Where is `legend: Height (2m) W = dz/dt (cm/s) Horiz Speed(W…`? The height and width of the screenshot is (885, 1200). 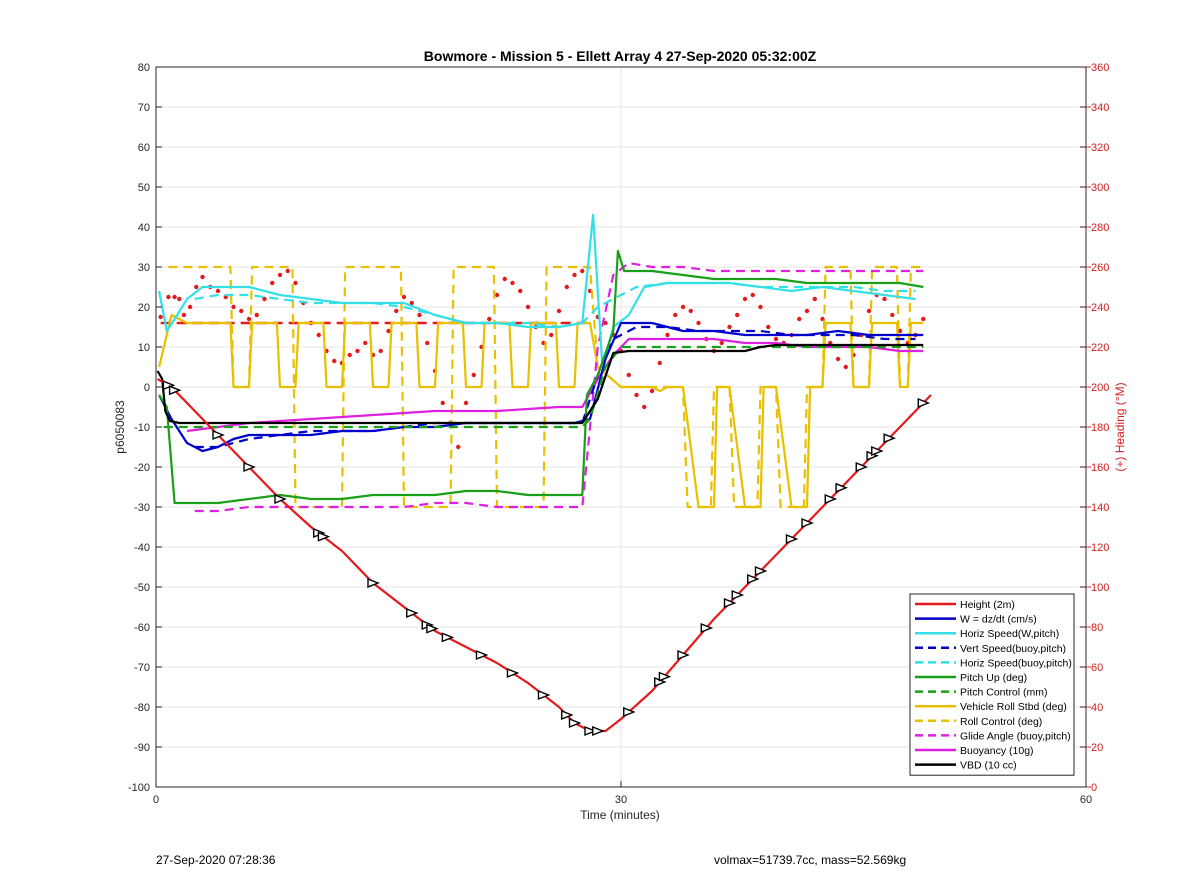
legend: Height (2m) W = dz/dt (cm/s) Horiz Speed(W… is located at coordinates (992, 684).